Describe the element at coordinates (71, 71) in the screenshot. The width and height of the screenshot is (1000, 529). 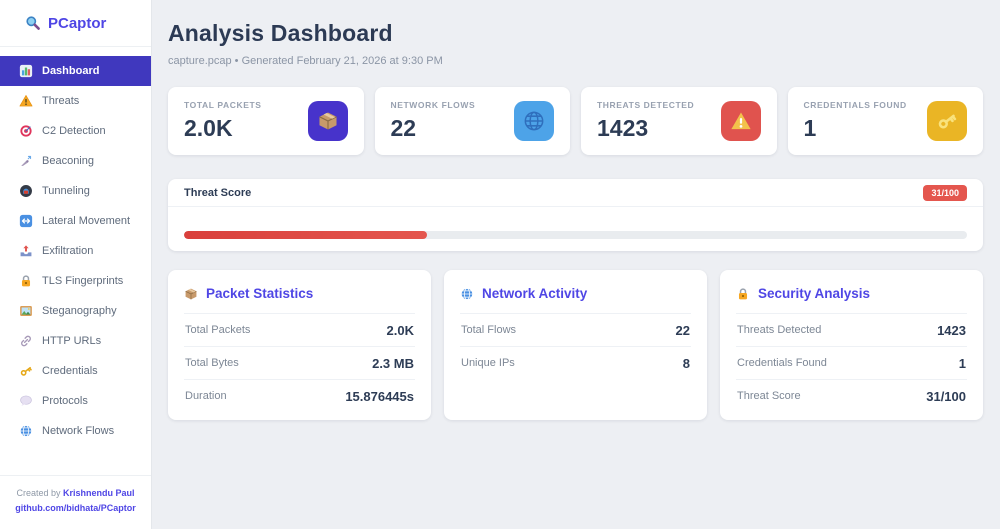
I see `sidebar-item-label: Dashboard` at that location.